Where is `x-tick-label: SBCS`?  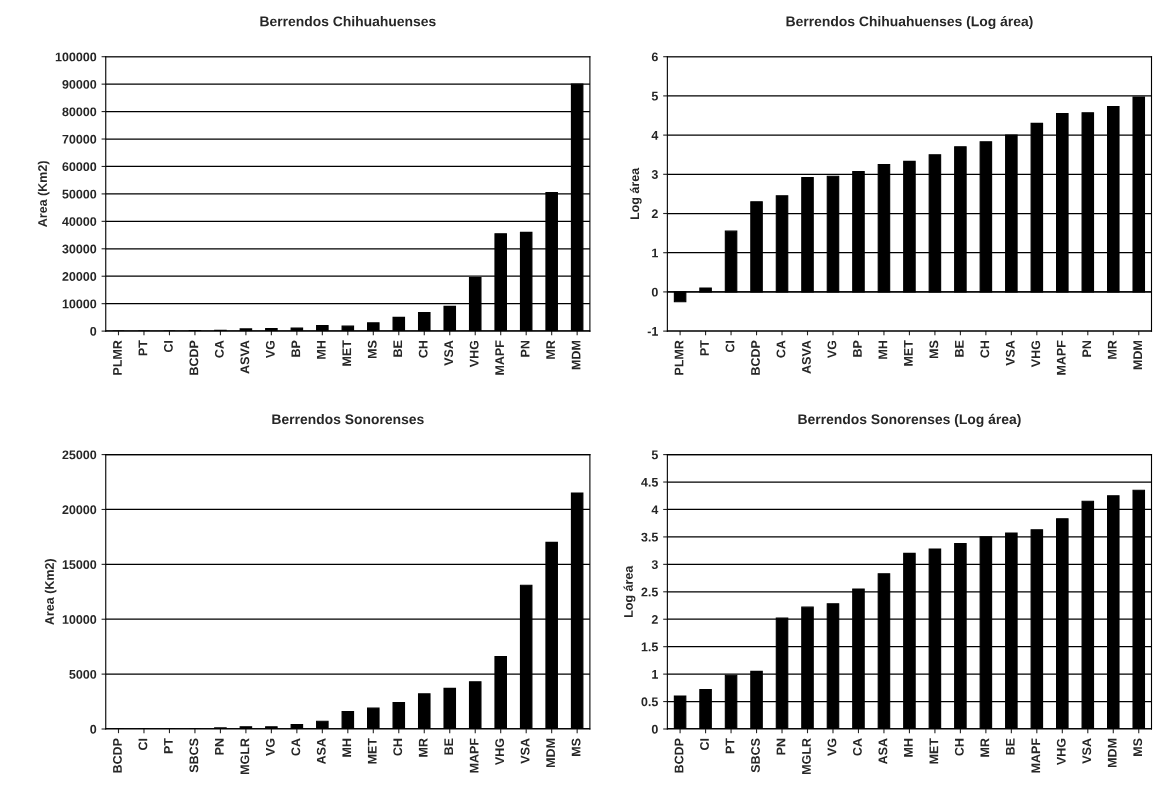 x-tick-label: SBCS is located at coordinates (755, 755).